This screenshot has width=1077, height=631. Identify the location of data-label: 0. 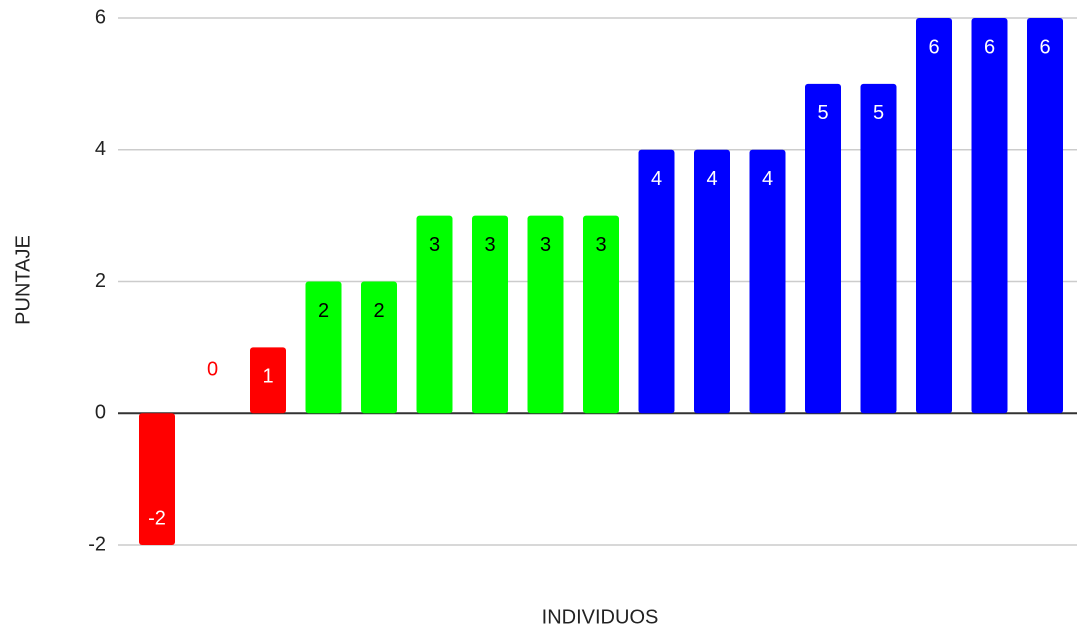
(212, 370).